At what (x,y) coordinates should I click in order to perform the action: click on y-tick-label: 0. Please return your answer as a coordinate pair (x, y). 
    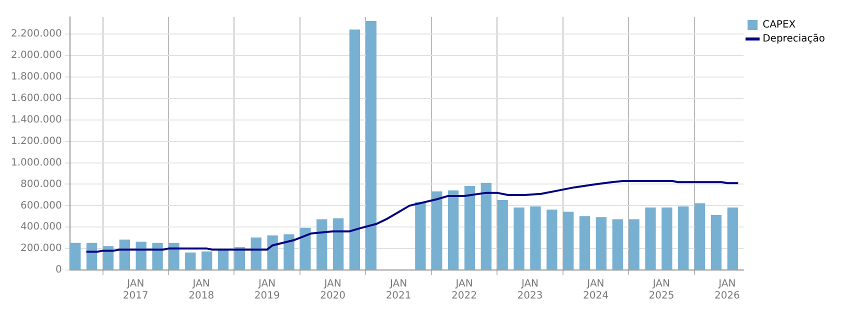
    Looking at the image, I should click on (59, 270).